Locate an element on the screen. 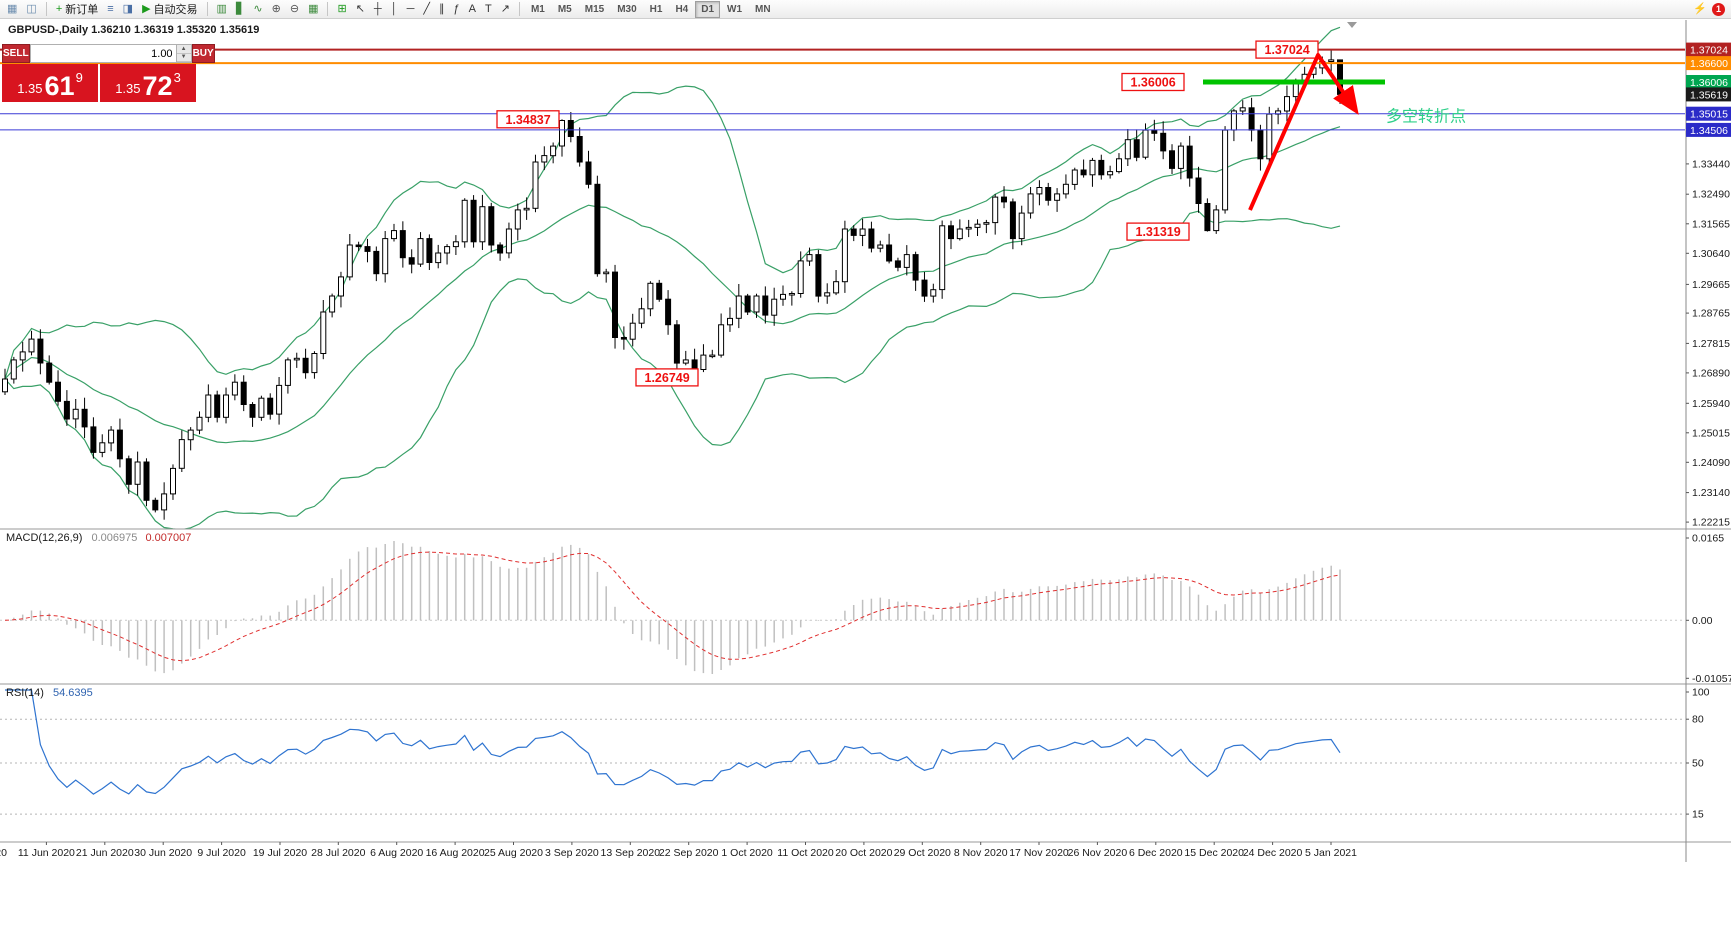  new-chart-button: ▦ is located at coordinates (12, 9).